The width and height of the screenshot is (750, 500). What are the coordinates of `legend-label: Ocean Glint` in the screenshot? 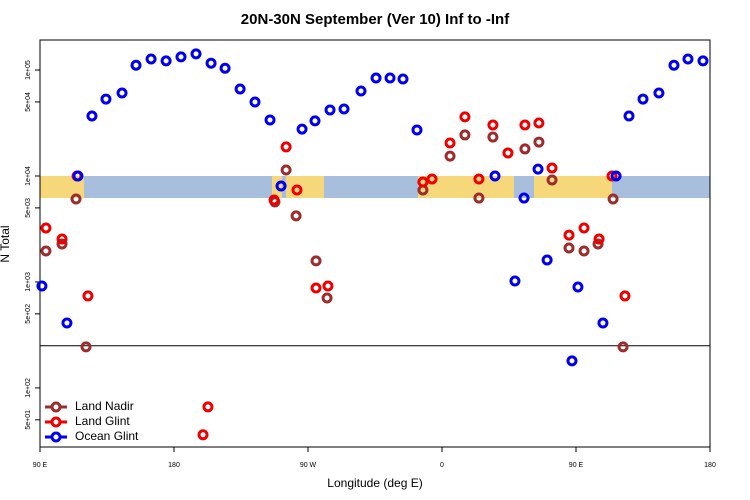 It's located at (107, 436).